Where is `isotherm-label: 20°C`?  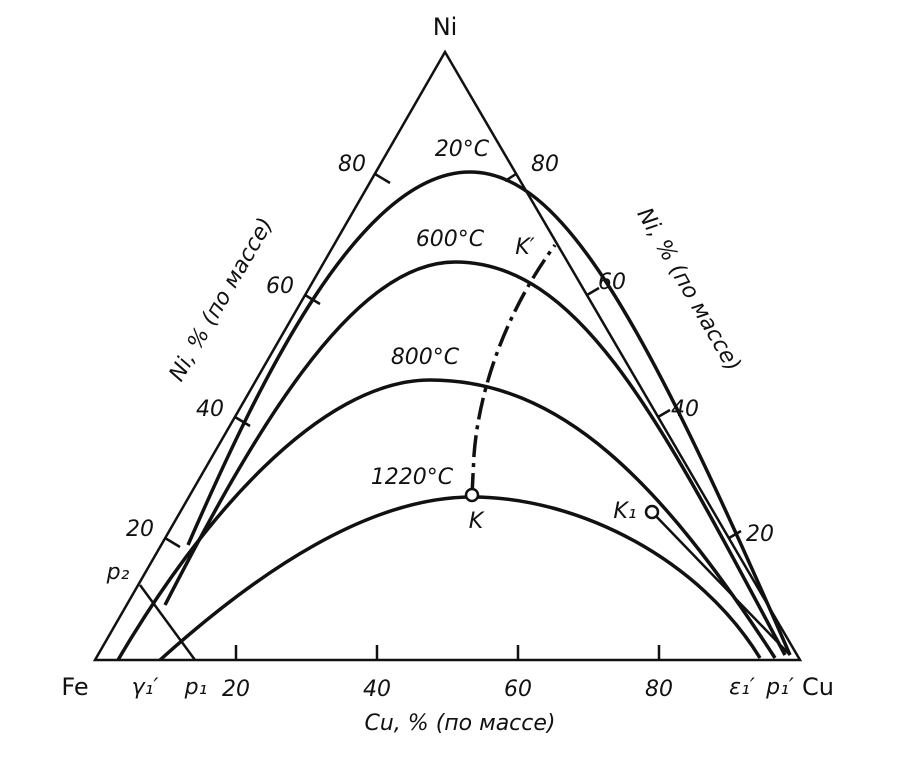
isotherm-label: 20°C is located at coordinates (462, 149).